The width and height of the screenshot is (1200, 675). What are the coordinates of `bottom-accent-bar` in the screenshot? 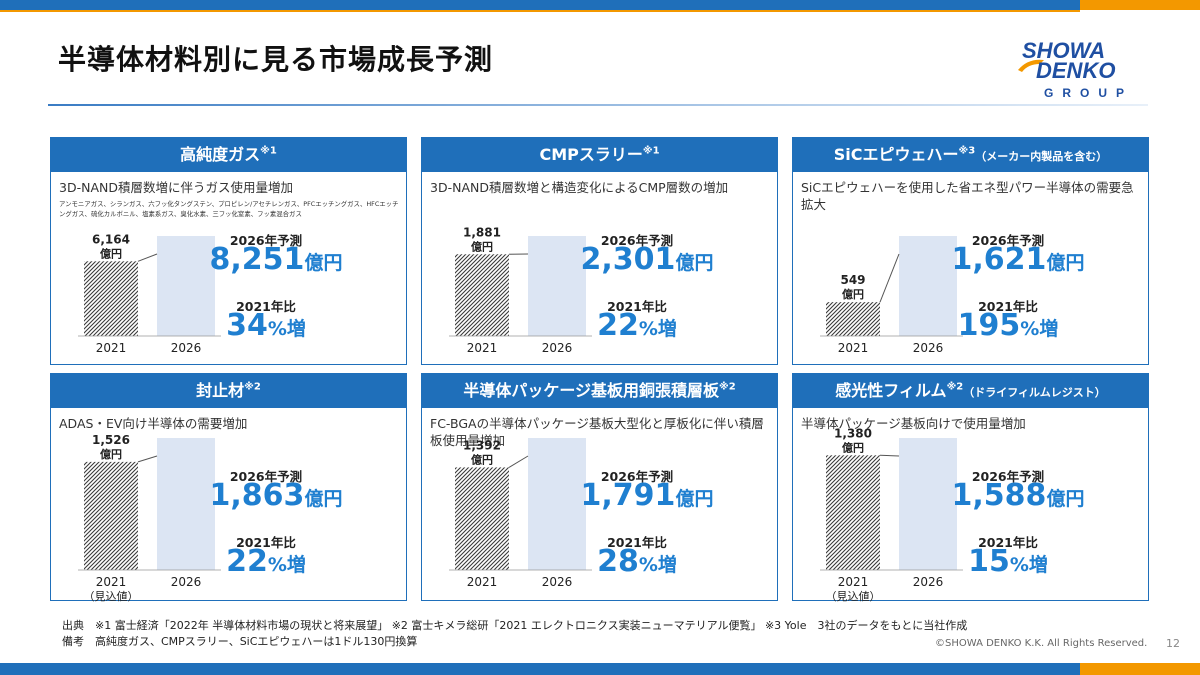 It's located at (600, 669).